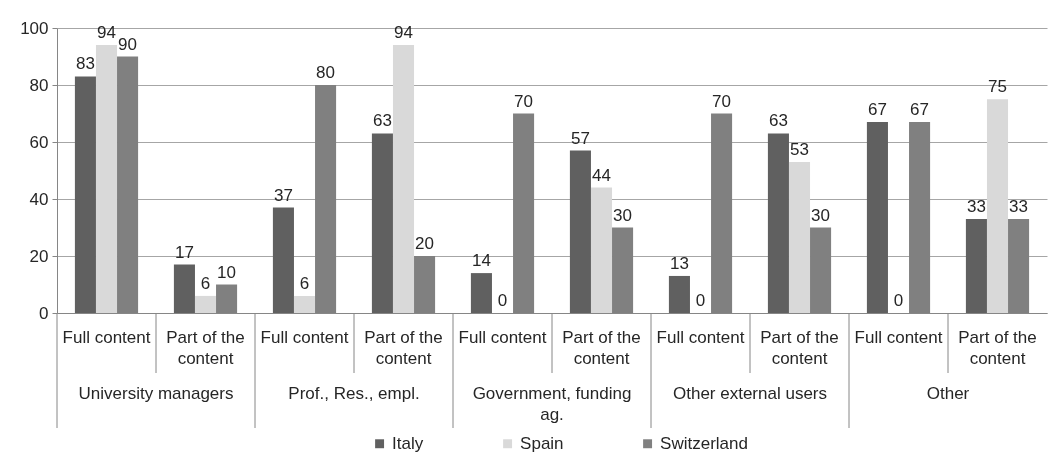 This screenshot has width=1049, height=452. What do you see at coordinates (39, 199) in the screenshot?
I see `y-tick-label: 40` at bounding box center [39, 199].